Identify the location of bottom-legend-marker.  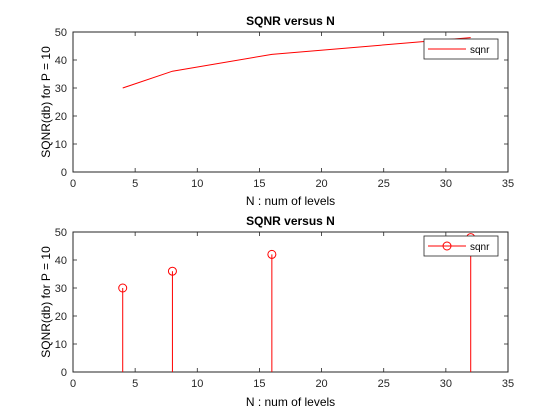
(447, 246).